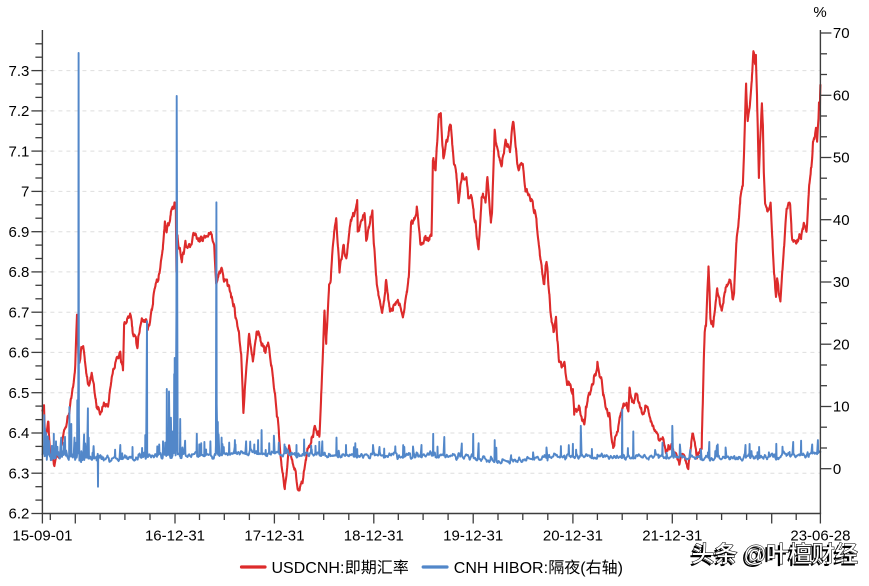 This screenshot has width=869, height=586. What do you see at coordinates (841, 158) in the screenshot?
I see `svg-text: 50` at bounding box center [841, 158].